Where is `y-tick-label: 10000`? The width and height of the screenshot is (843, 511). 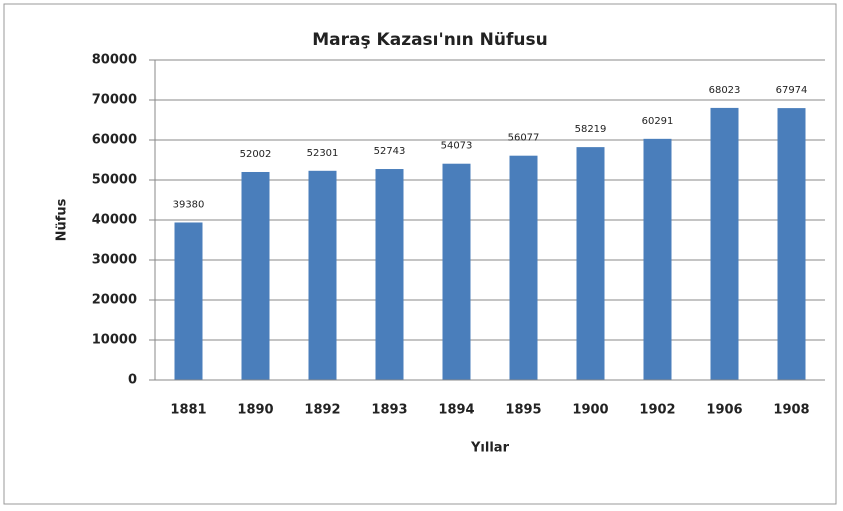
y-tick-label: 10000 is located at coordinates (114, 340).